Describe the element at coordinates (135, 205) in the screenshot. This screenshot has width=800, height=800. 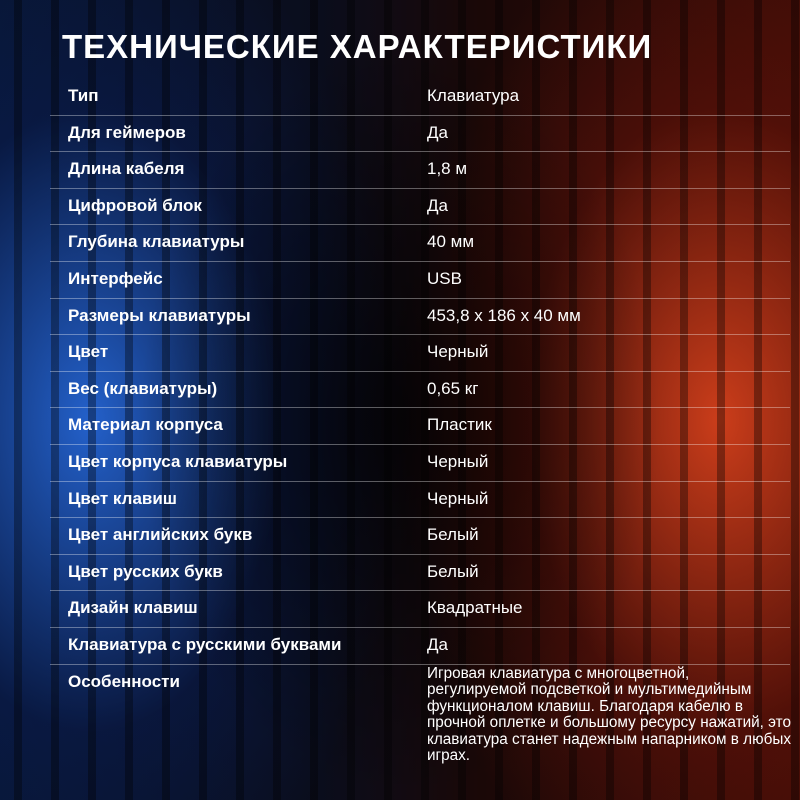
I see `spec-label: Цифровой блок` at that location.